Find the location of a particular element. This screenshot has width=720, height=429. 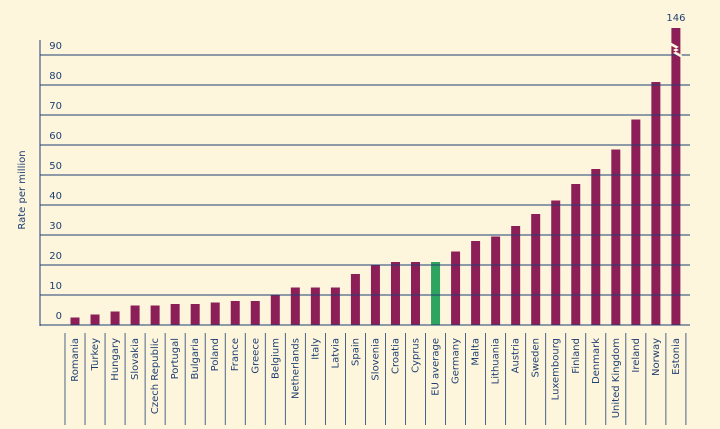

x-tick-label: Denmark is located at coordinates (596, 361).